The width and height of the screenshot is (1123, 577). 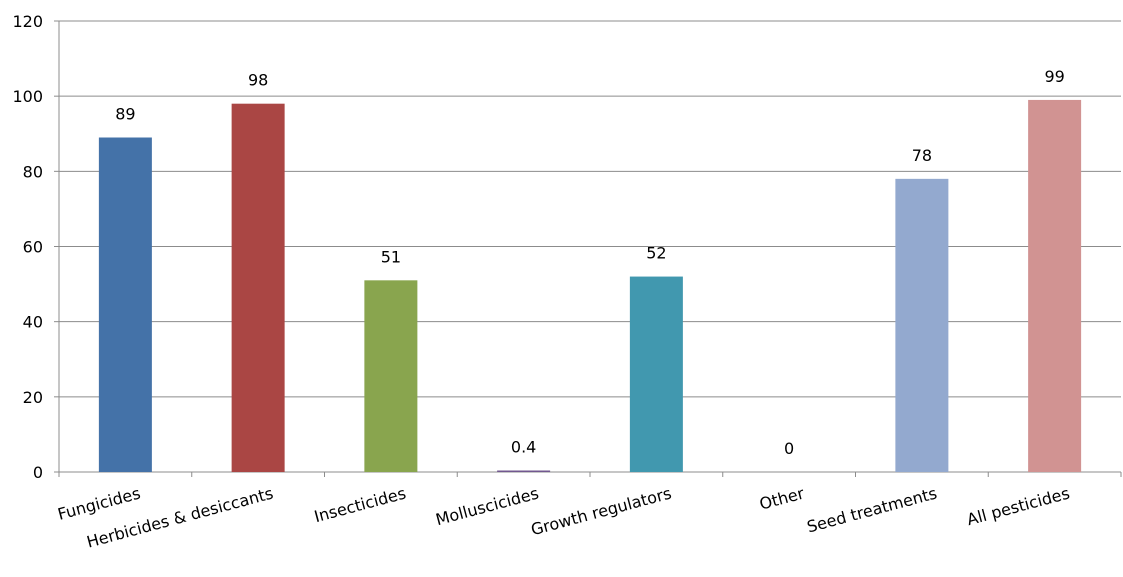 I want to click on x-tick-label: Insecticides, so click(x=360, y=505).